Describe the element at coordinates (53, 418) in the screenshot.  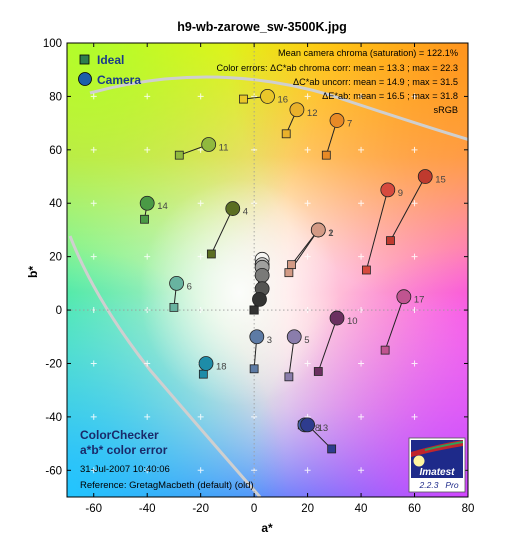
I see `y-tick-label: -40` at that location.